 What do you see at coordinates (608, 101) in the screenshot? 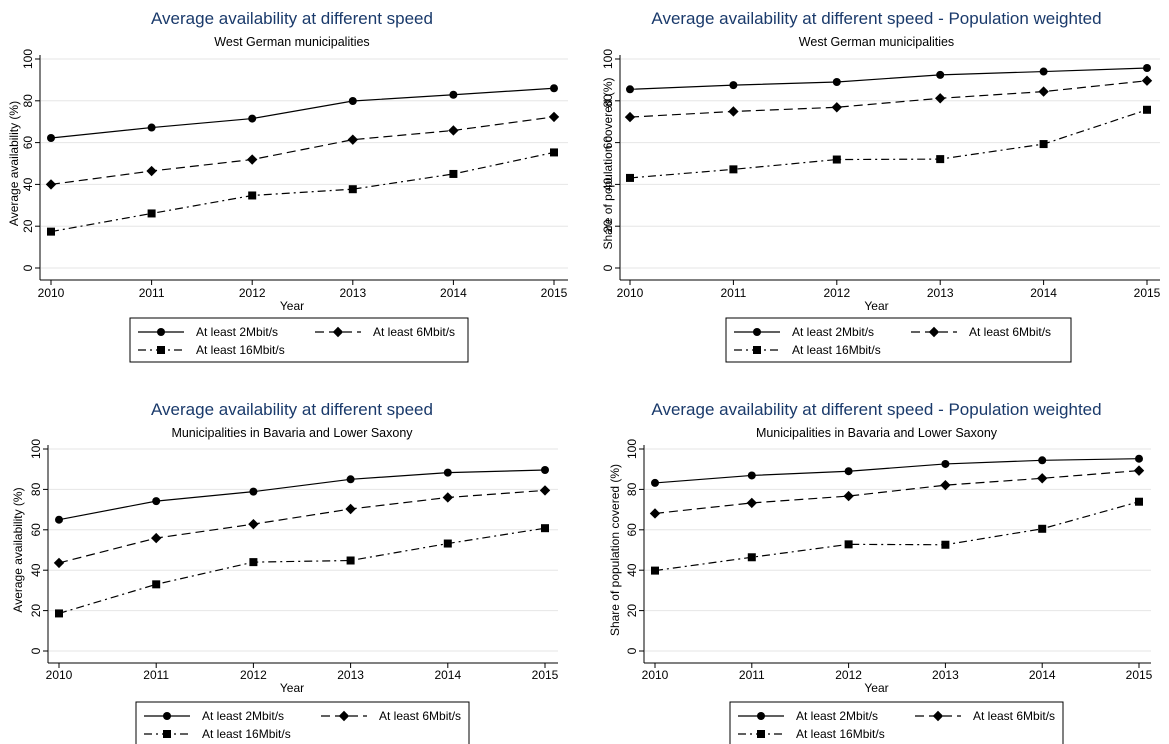
I see `y-tick-label: 80` at bounding box center [608, 101].